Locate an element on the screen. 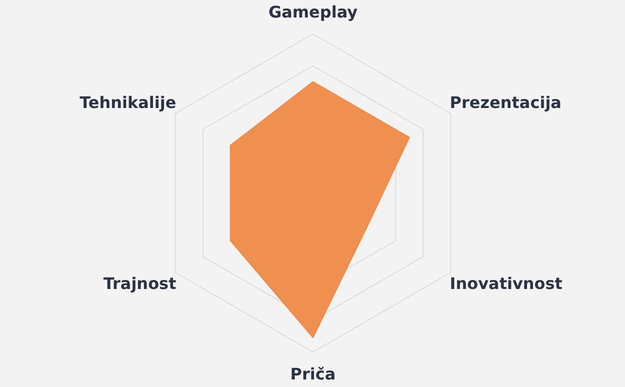 The width and height of the screenshot is (625, 387). spoke-label: Prezentacija is located at coordinates (506, 102).